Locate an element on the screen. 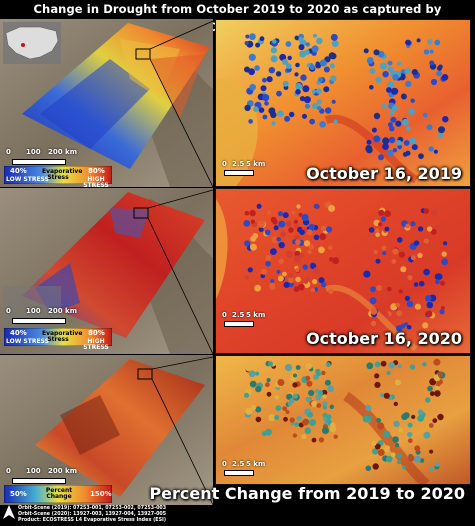 The image size is (475, 526). zoom-map-change: 0 2.5 5 km is located at coordinates (343, 420).